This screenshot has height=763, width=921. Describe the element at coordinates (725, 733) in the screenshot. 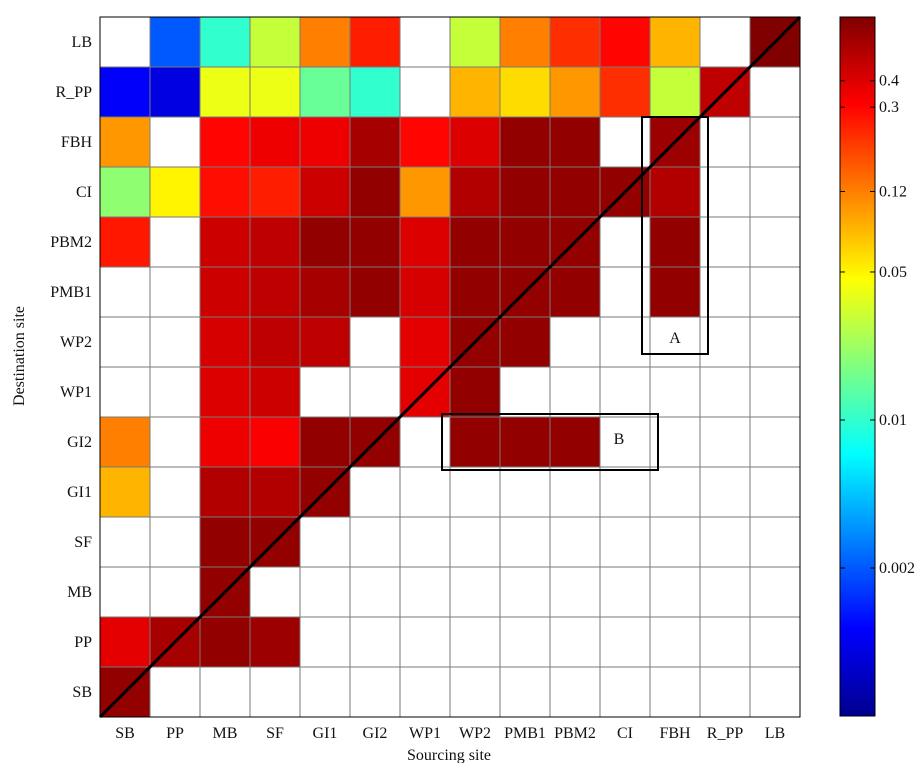

I see `x-tick-label: R_PP` at that location.